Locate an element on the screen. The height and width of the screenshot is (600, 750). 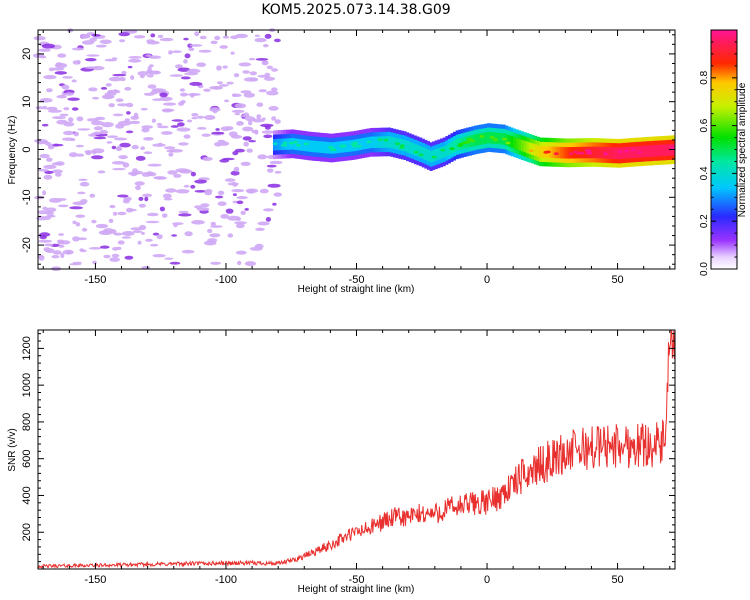
snr-ylabel: SNR (v/v) is located at coordinates (12, 449).